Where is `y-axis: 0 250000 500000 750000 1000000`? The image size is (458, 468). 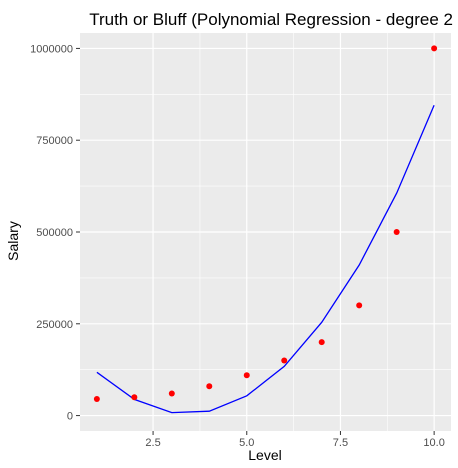
y-axis: 0 250000 500000 750000 1000000 is located at coordinates (55, 233).